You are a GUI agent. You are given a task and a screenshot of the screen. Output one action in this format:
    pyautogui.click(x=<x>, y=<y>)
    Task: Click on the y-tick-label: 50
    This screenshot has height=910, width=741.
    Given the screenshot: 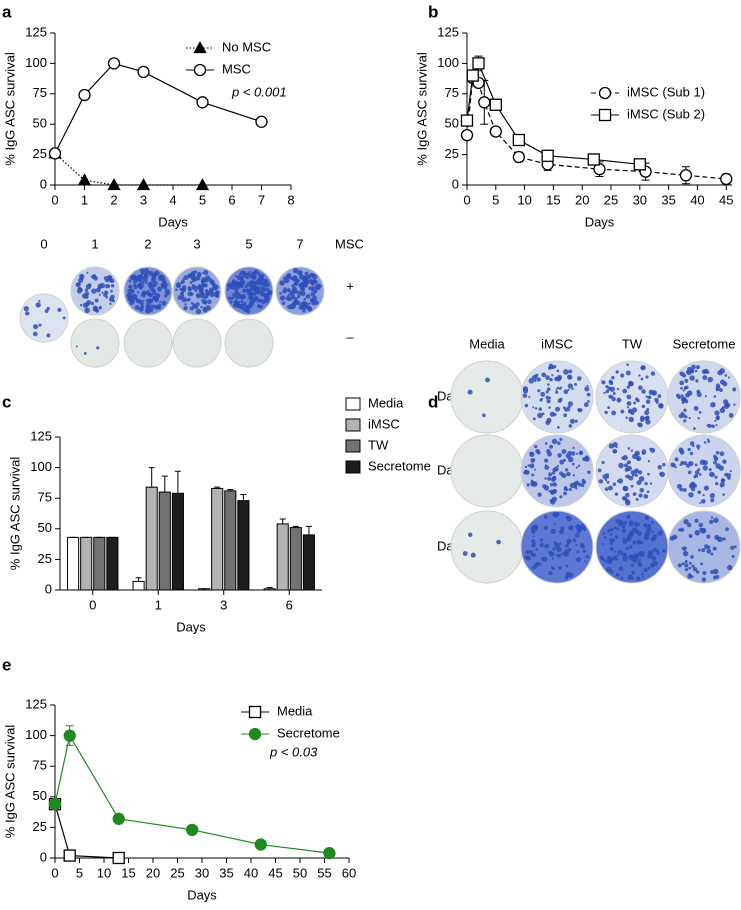 What is the action you would take?
    pyautogui.click(x=40, y=795)
    